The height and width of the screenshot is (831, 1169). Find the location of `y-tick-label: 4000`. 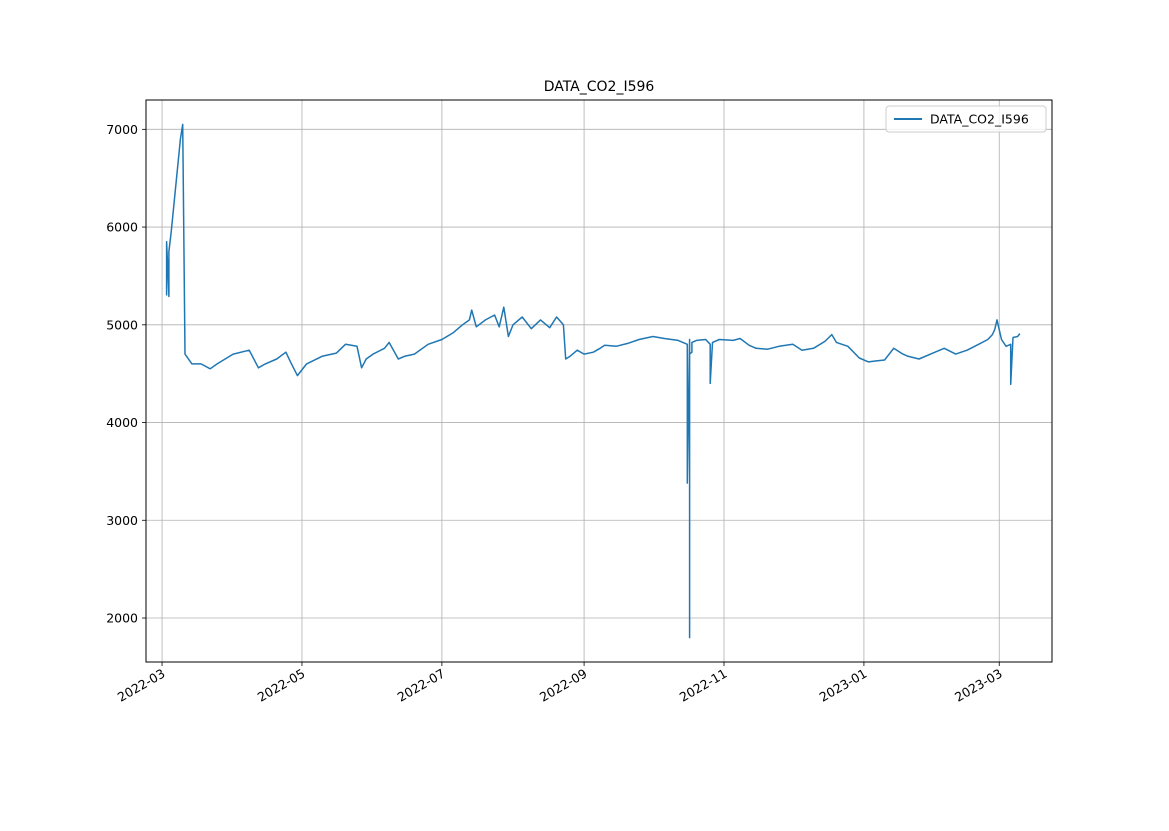

y-tick-label: 4000 is located at coordinates (122, 422).